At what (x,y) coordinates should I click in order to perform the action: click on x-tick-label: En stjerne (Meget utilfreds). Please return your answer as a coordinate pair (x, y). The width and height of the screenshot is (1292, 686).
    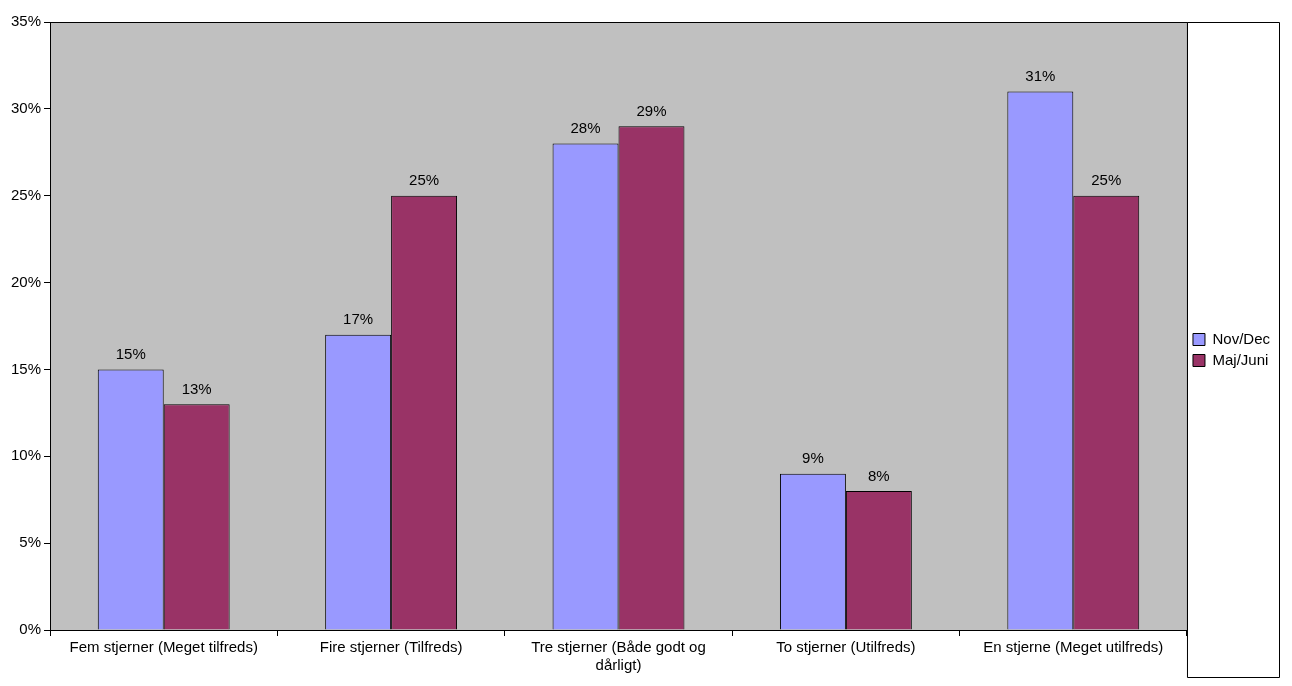
    Looking at the image, I should click on (1073, 647).